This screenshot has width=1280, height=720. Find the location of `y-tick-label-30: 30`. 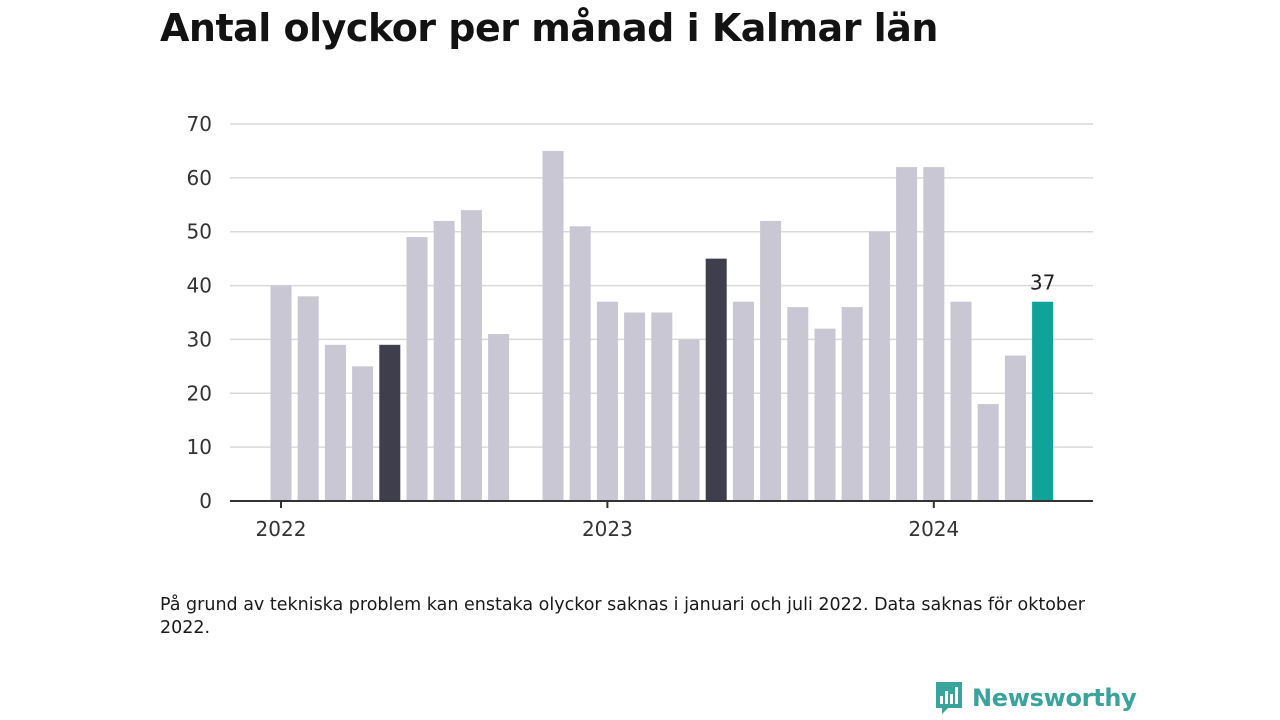

y-tick-label-30: 30 is located at coordinates (199, 339).